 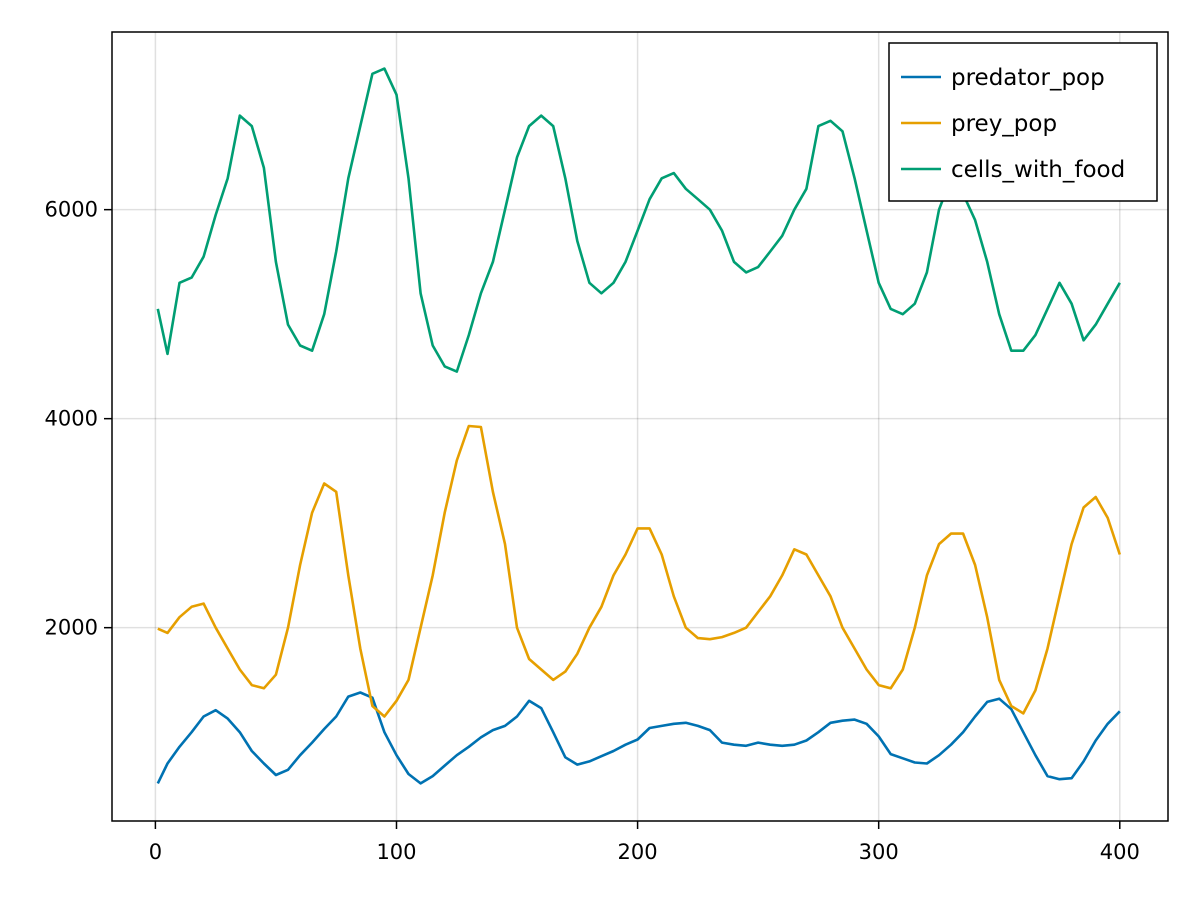 What do you see at coordinates (1004, 124) in the screenshot?
I see `legend-label: prey_pop` at bounding box center [1004, 124].